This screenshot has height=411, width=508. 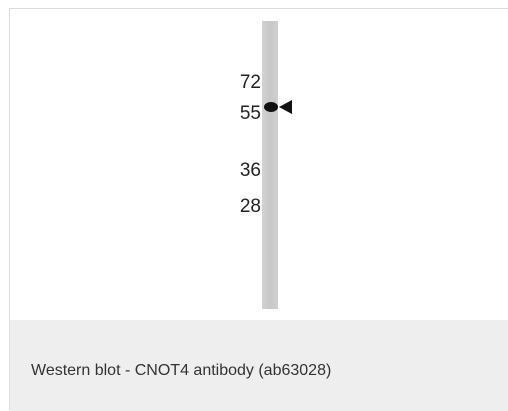 What do you see at coordinates (270, 165) in the screenshot?
I see `blot-lane` at bounding box center [270, 165].